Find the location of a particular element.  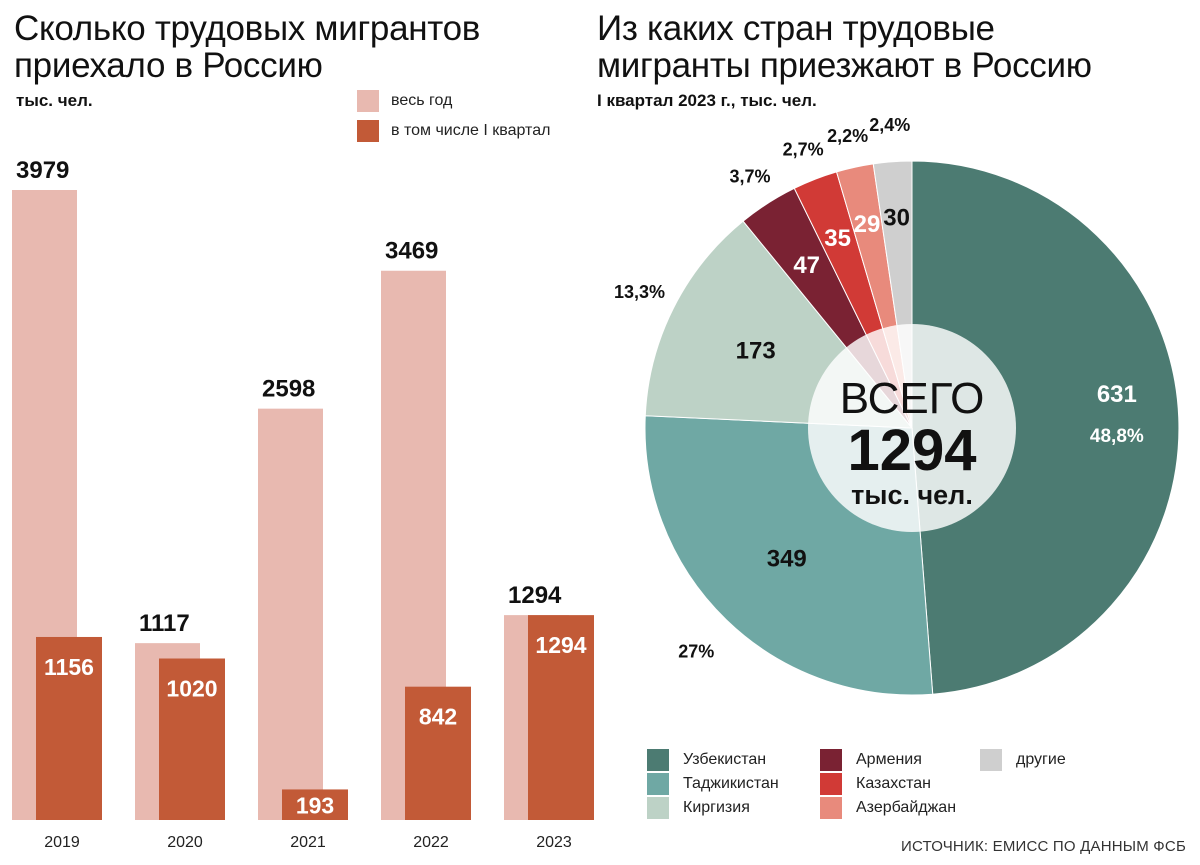

bar-chart-subtitle: тыс. чел. is located at coordinates (54, 100).